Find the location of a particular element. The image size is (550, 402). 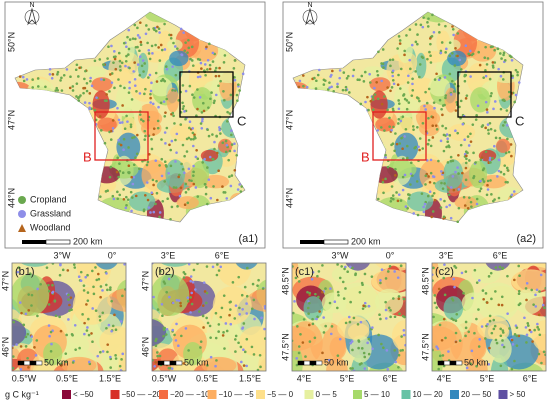

lat-label: 47°N is located at coordinates (145, 281).